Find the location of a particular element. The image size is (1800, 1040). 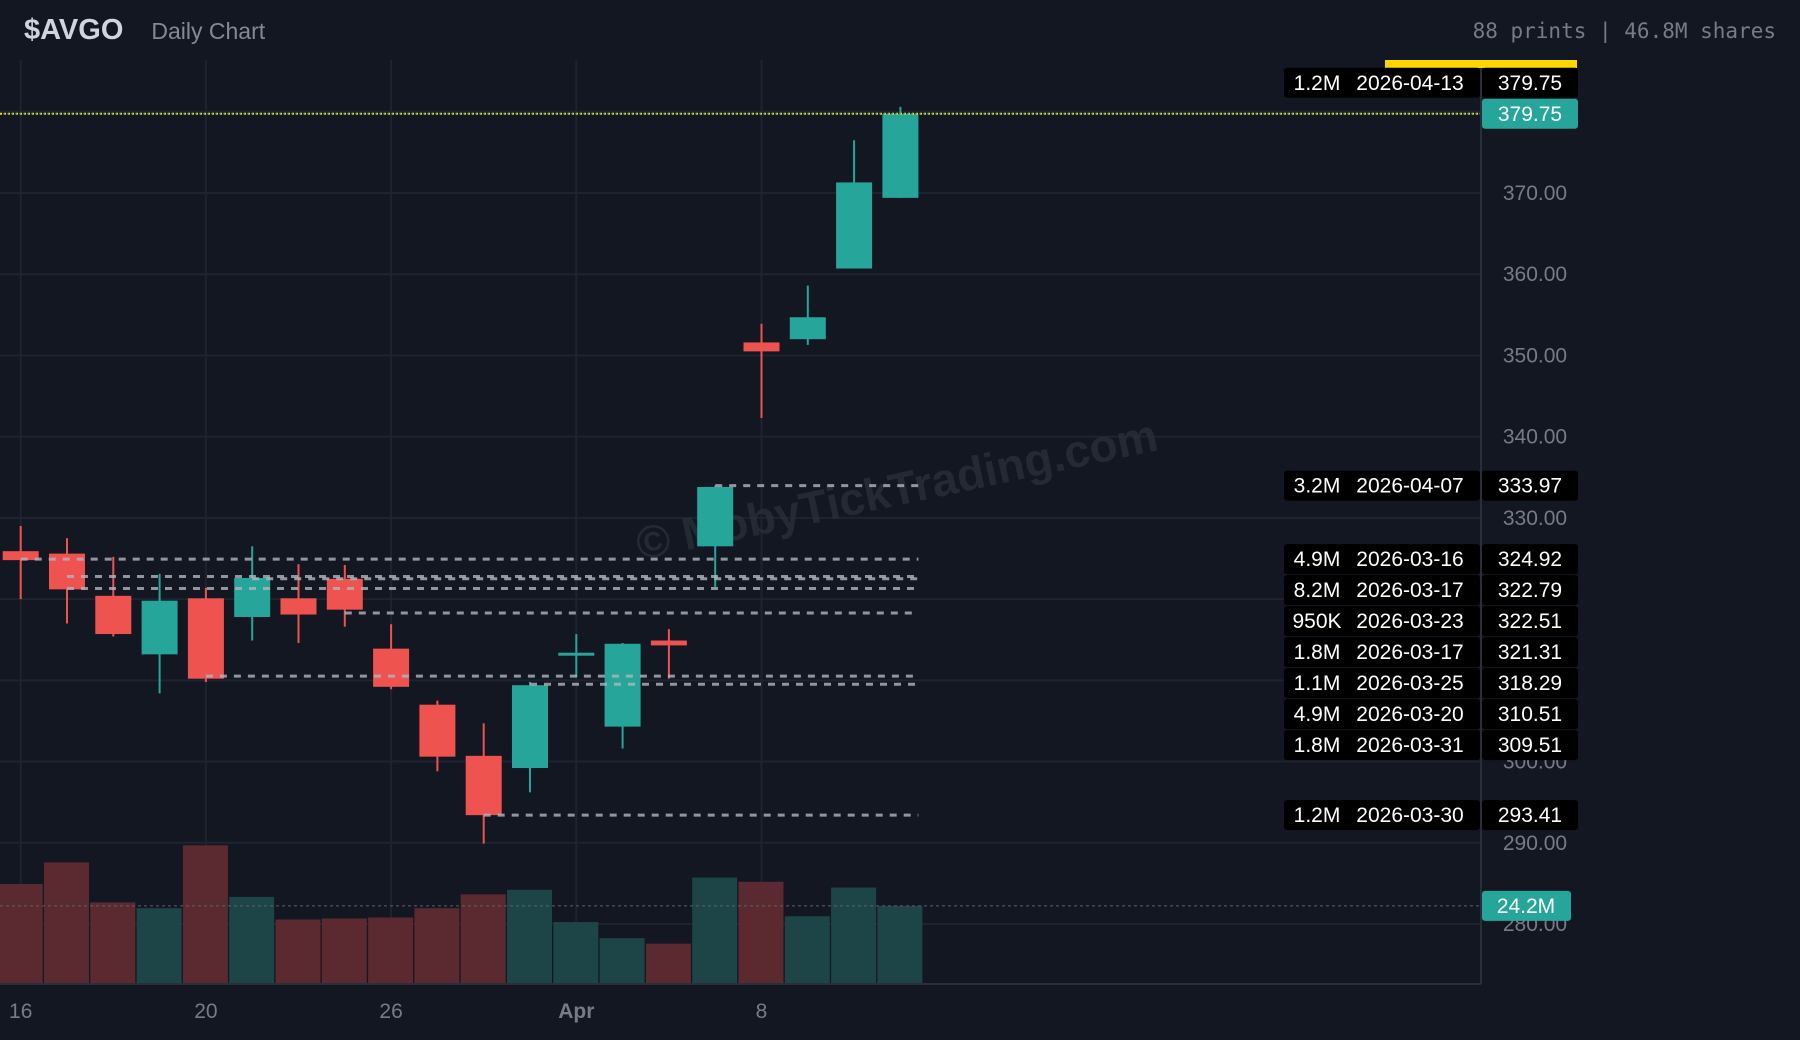

last-volume-tag is located at coordinates (1526, 905).